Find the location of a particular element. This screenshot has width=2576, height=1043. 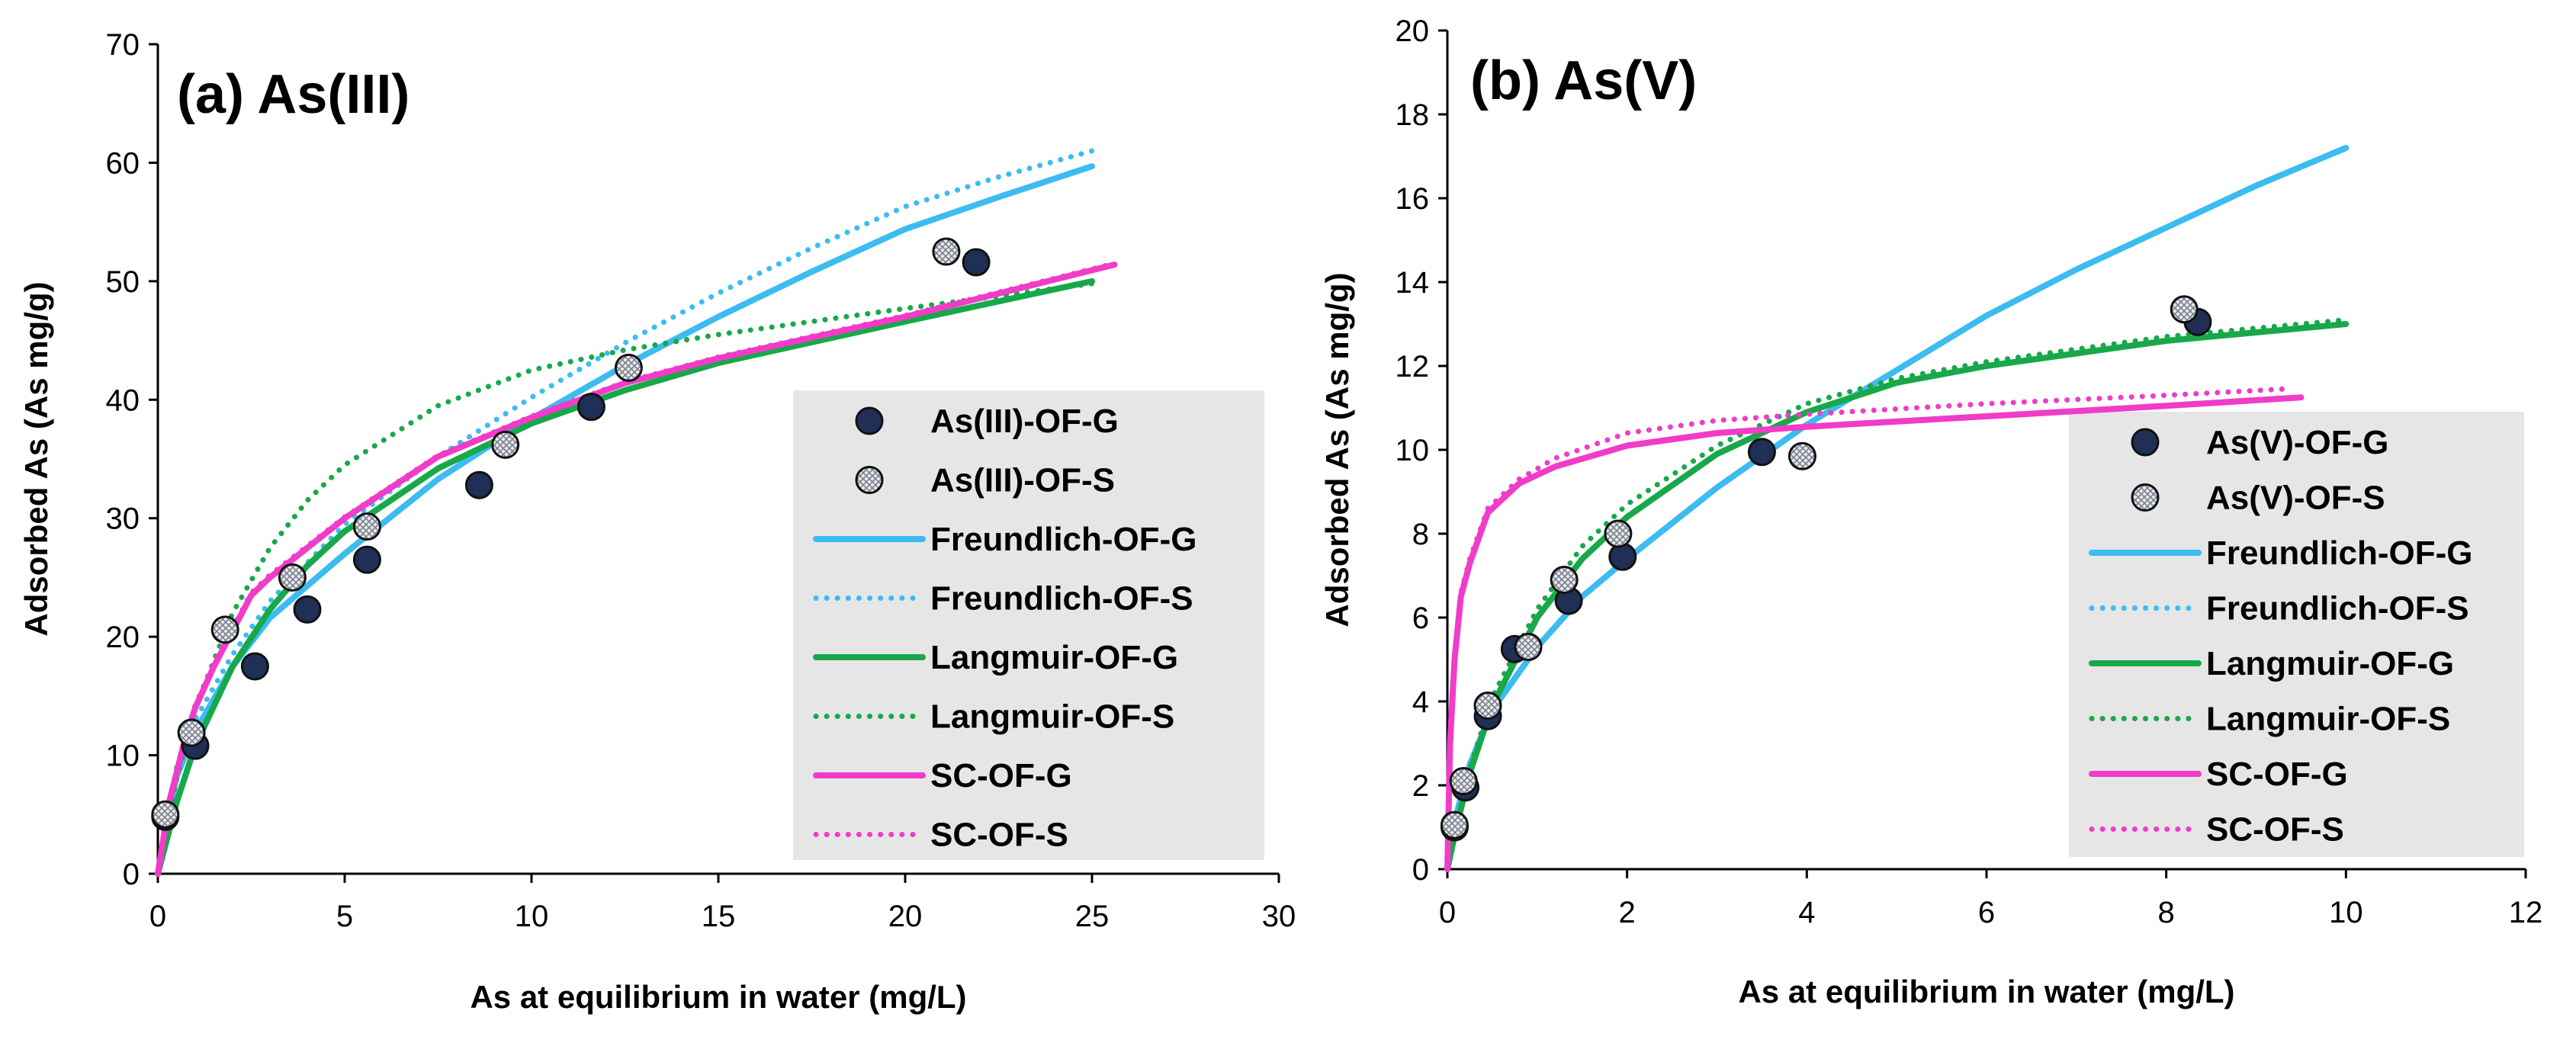

a-x-tick-label: 30 is located at coordinates (1279, 916).